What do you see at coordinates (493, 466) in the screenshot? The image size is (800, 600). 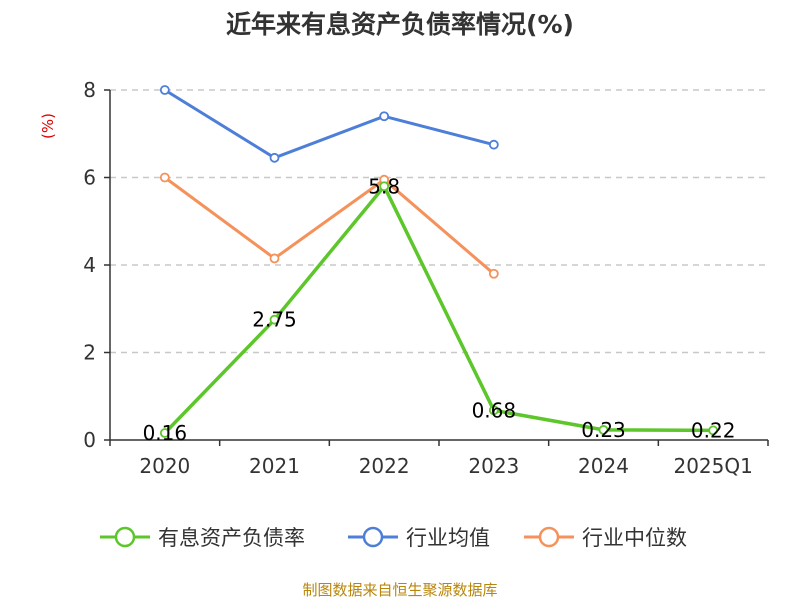 I see `x-tick-label: 2023` at bounding box center [493, 466].